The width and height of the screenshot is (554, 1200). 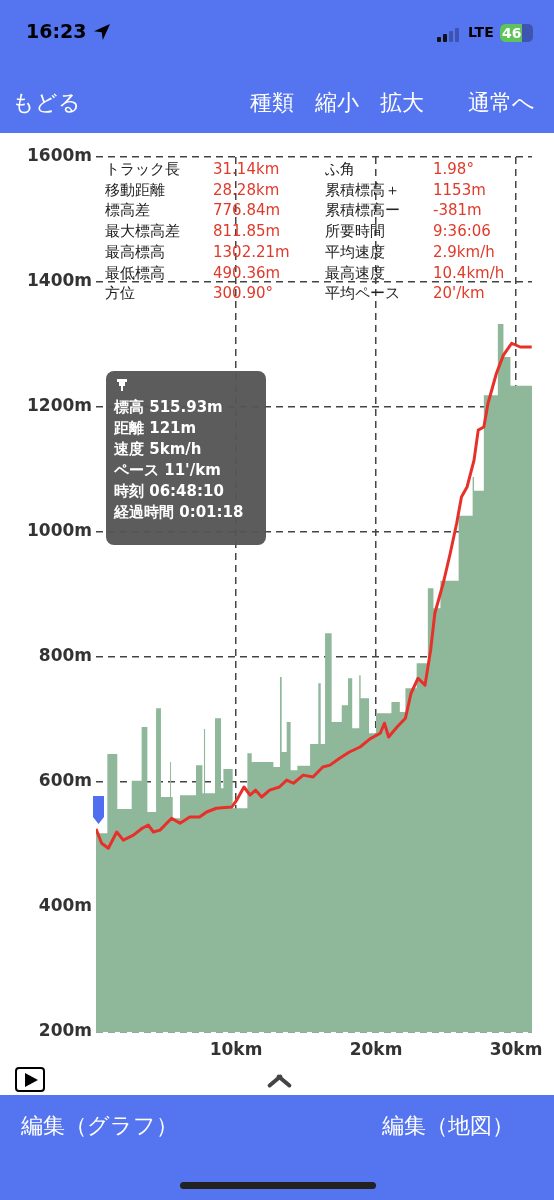 I want to click on y-tick-label: 400m, so click(x=65, y=905).